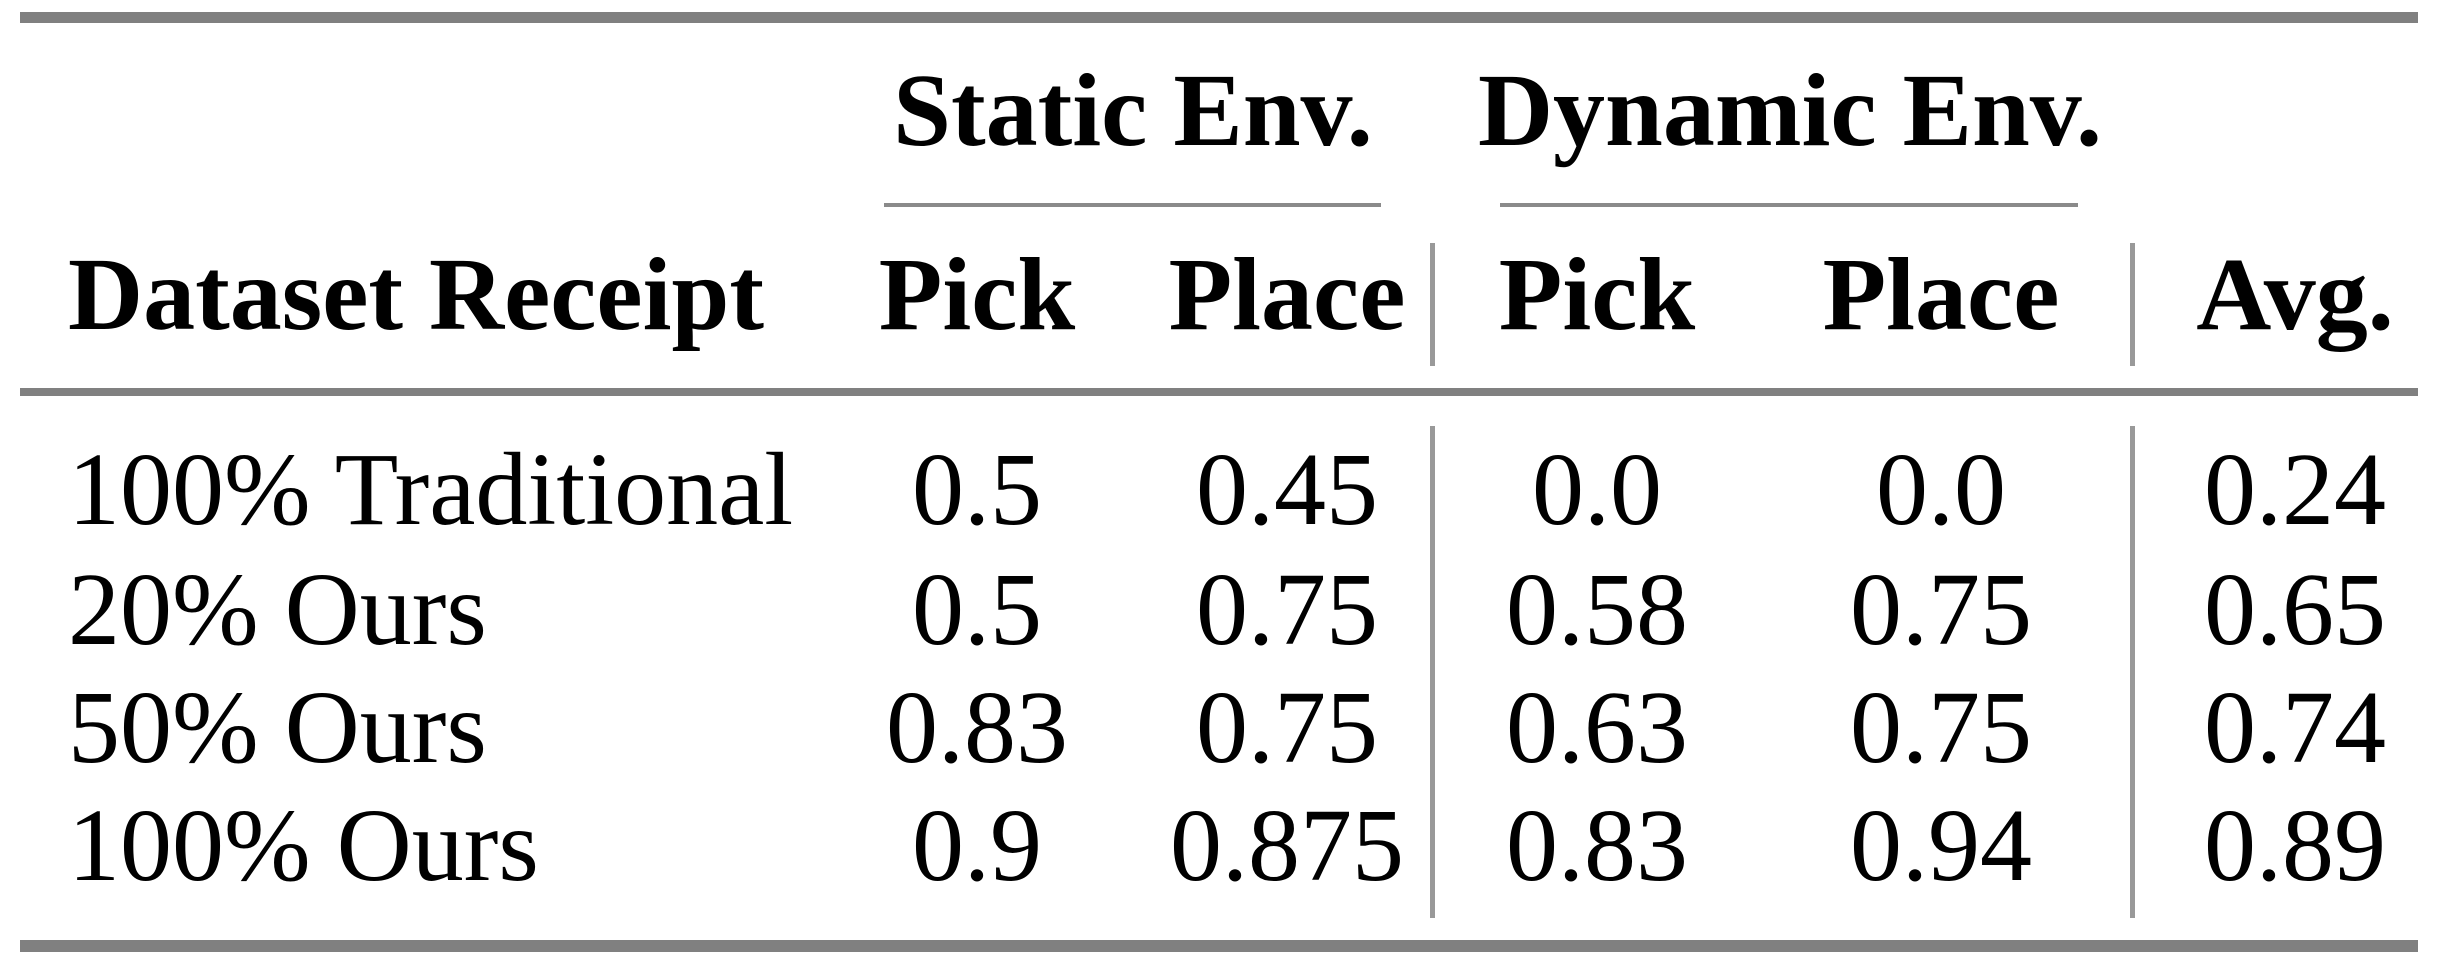 The width and height of the screenshot is (2440, 966). I want to click on row-label: 50% Ours, so click(277, 727).